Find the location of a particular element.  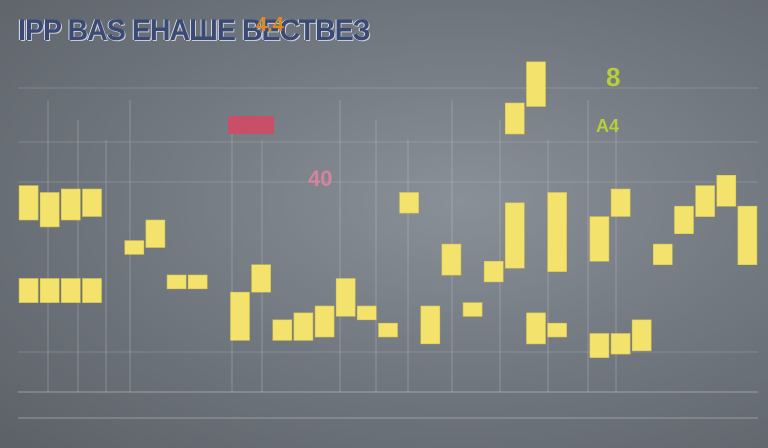

chart-title: IPP BAS ЕНАШЕ ВЕСТВЕЗ is located at coordinates (194, 30).